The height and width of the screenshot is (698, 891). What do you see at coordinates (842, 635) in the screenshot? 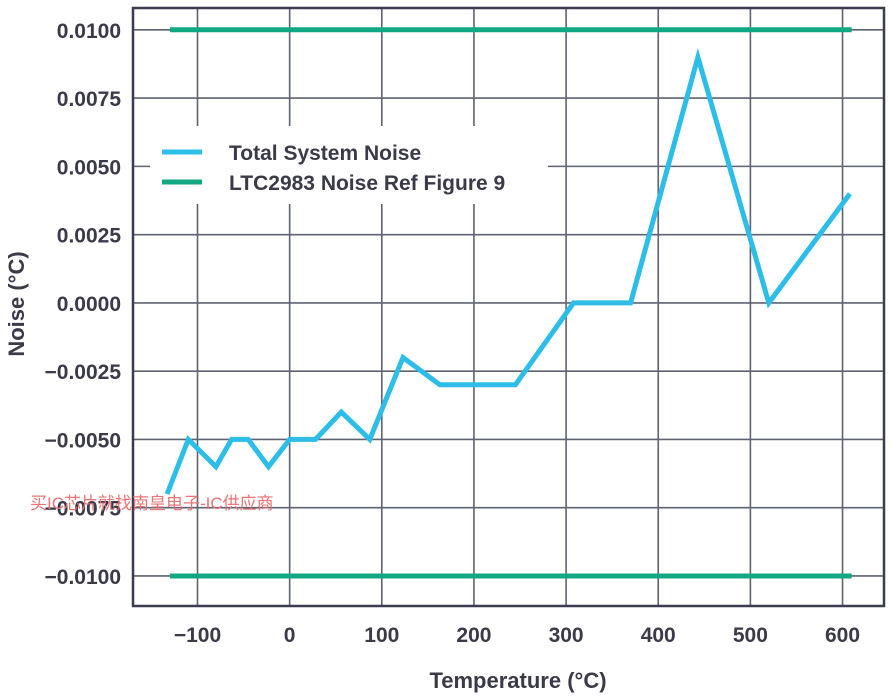
I see `x-tick-label: 600` at bounding box center [842, 635].